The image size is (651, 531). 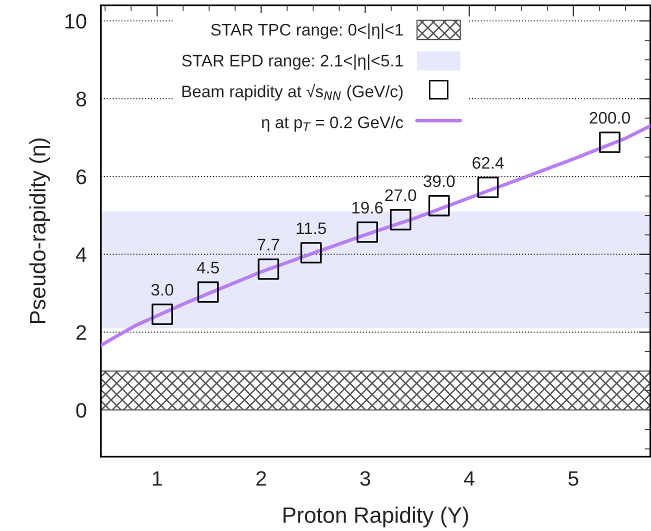 What do you see at coordinates (81, 255) in the screenshot?
I see `y-tick-label: 4` at bounding box center [81, 255].